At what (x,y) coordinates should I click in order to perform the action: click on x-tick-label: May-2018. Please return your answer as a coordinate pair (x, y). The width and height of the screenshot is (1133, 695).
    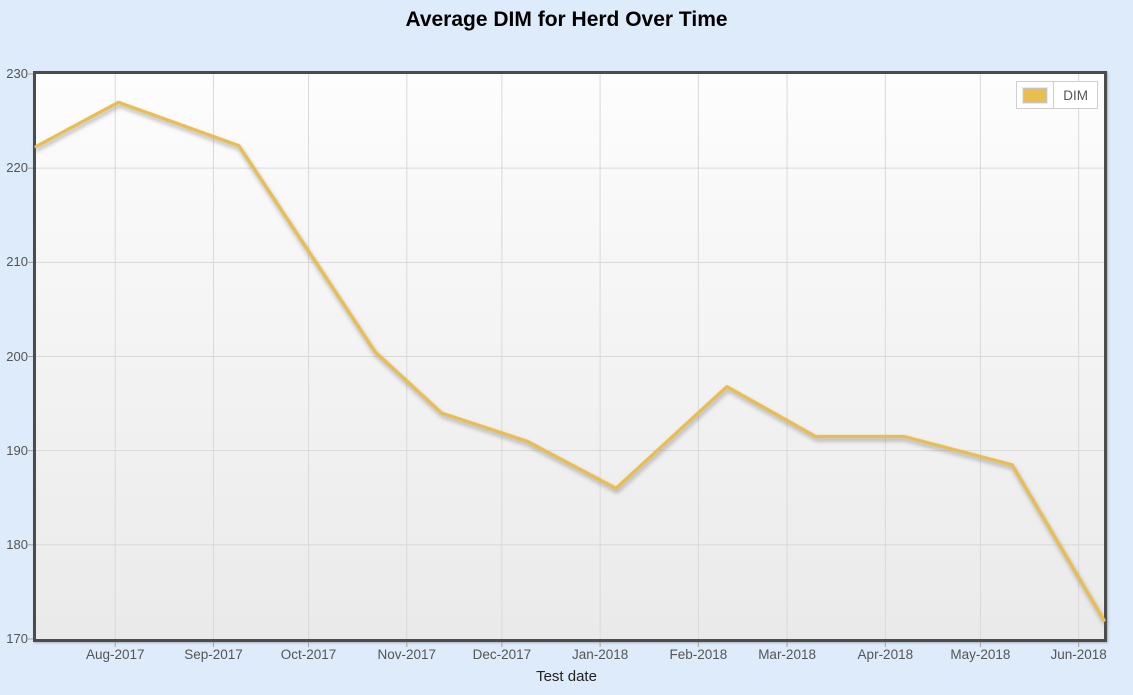
    Looking at the image, I should click on (980, 654).